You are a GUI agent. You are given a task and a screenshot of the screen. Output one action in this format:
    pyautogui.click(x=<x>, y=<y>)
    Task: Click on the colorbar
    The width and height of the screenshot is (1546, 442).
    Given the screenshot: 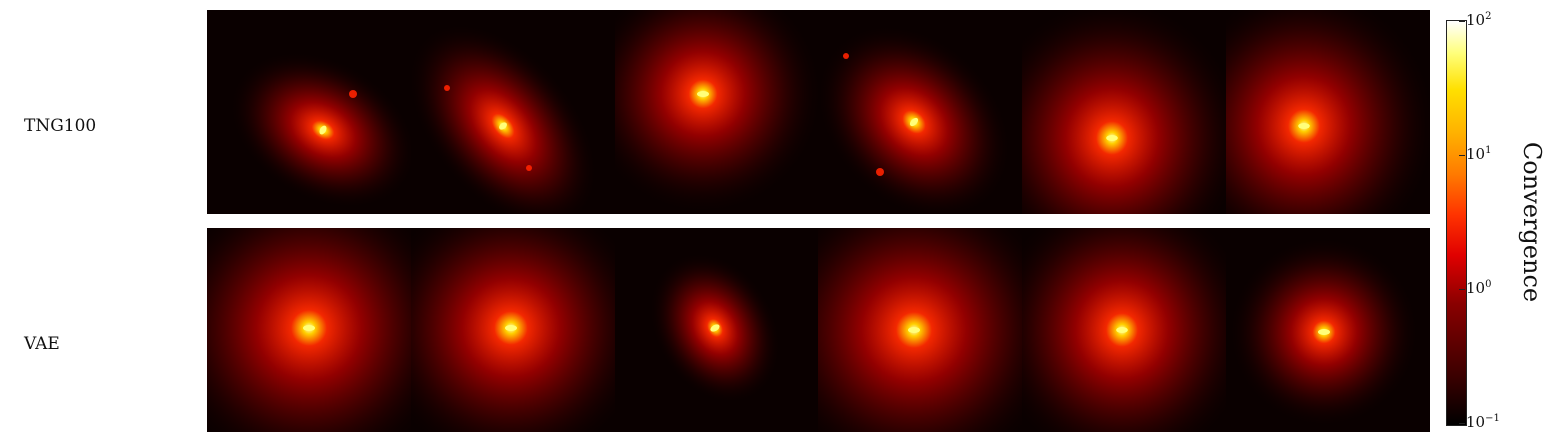 What is the action you would take?
    pyautogui.click(x=1456, y=223)
    